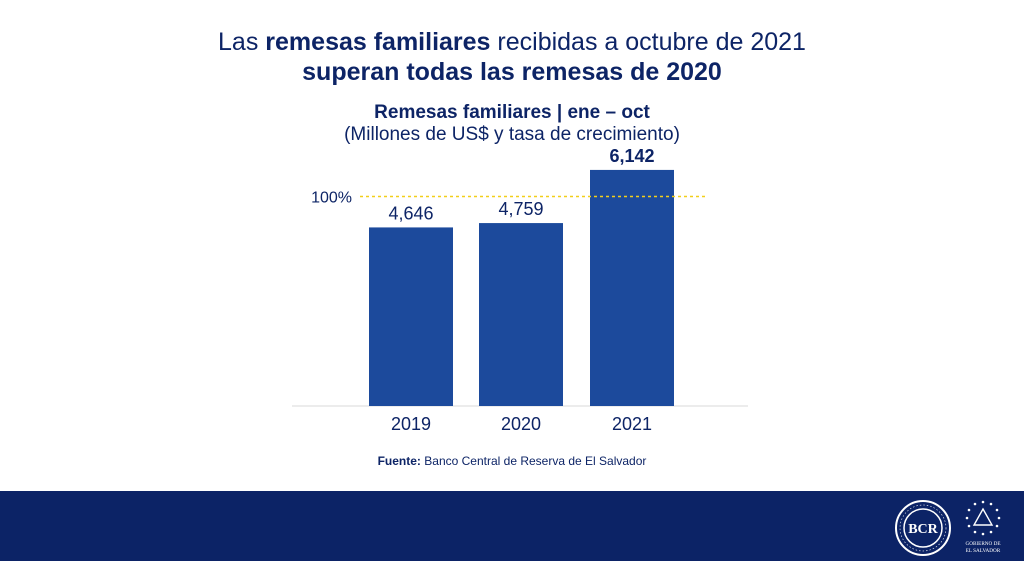  I want to click on headline-text: Las, so click(242, 42).